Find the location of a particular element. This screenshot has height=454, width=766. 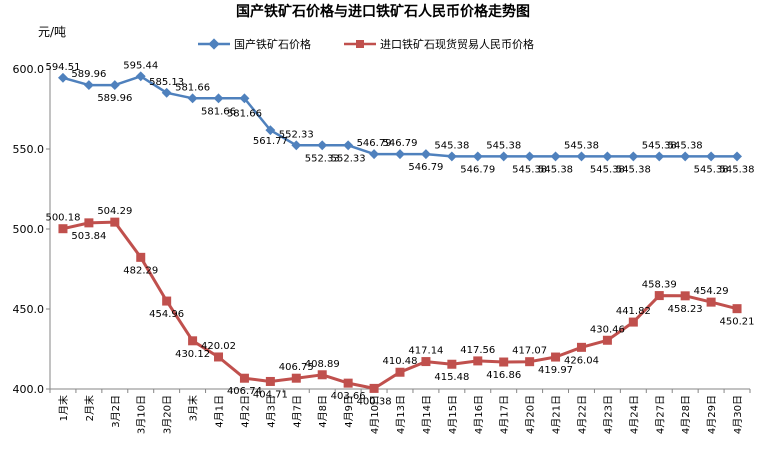

data-label: 454.96 is located at coordinates (166, 314).